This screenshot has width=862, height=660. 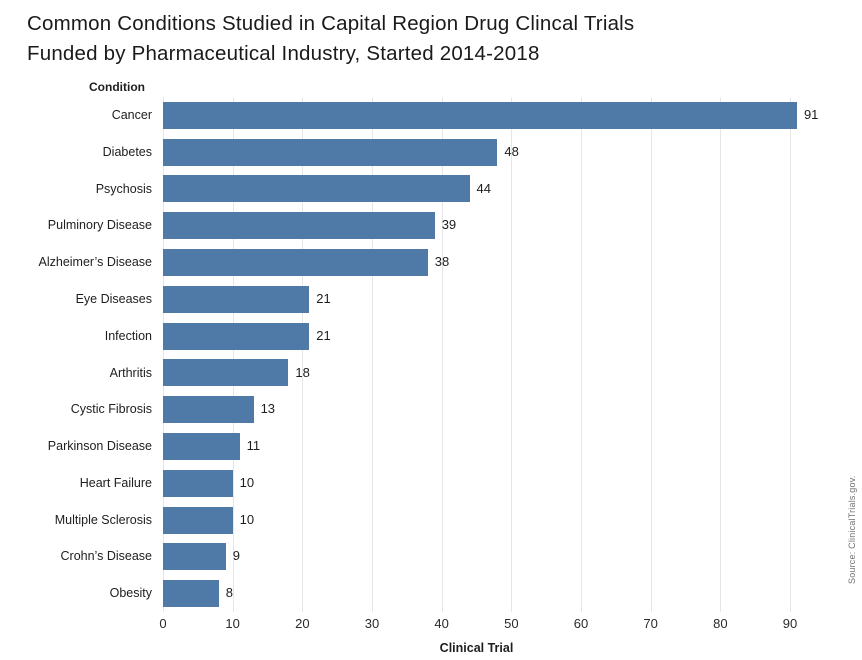 I want to click on category-label: Obesity, so click(x=130, y=593).